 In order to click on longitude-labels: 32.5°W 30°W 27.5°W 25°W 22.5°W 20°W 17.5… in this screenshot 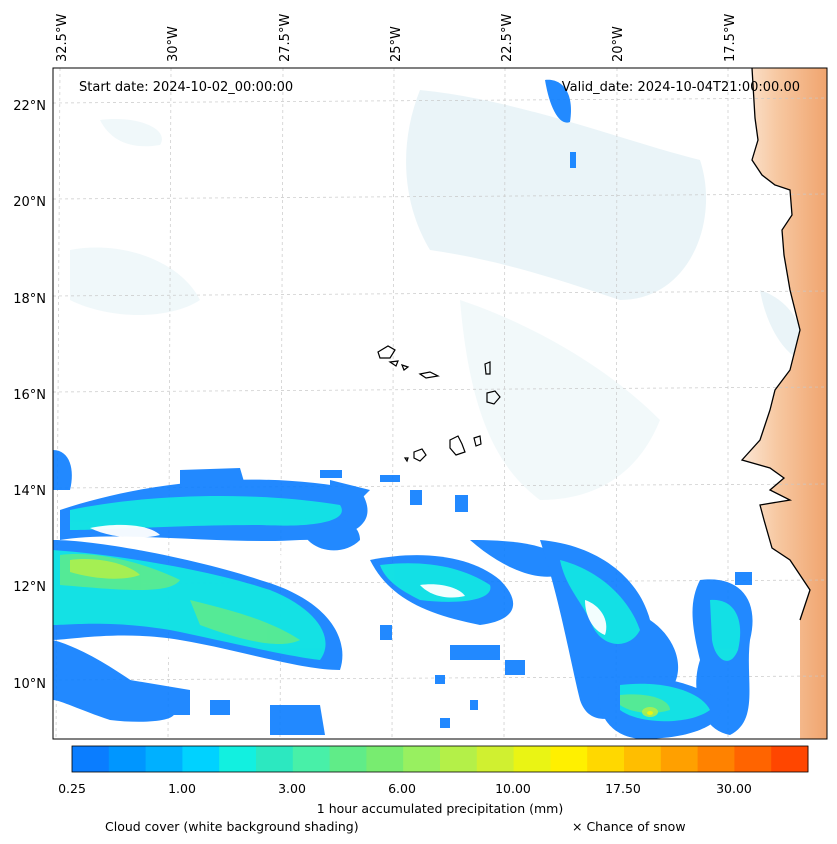, I will do `click(396, 38)`.